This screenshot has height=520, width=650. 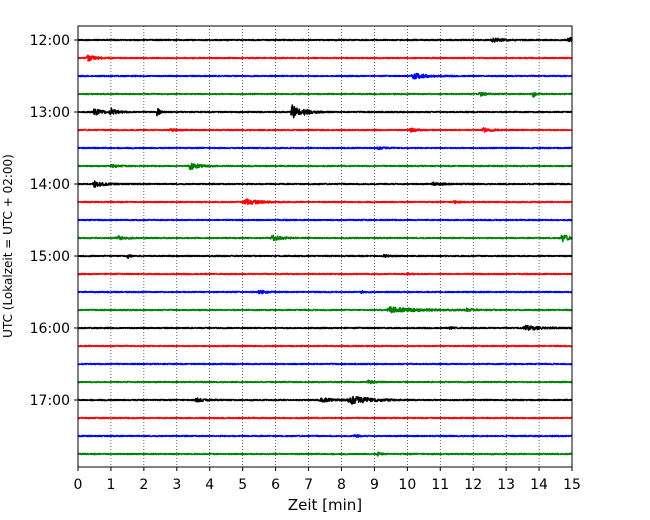 I want to click on x-tick-label: 5, so click(x=242, y=485).